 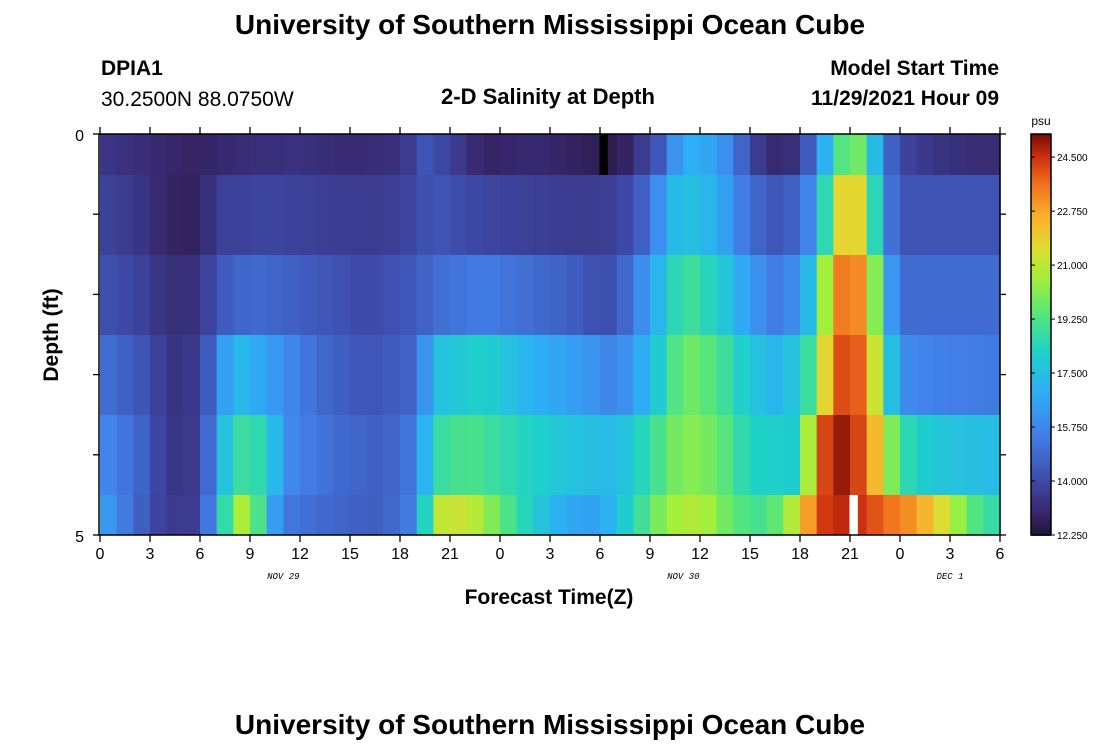 What do you see at coordinates (950, 554) in the screenshot?
I see `x-tick-label: 3` at bounding box center [950, 554].